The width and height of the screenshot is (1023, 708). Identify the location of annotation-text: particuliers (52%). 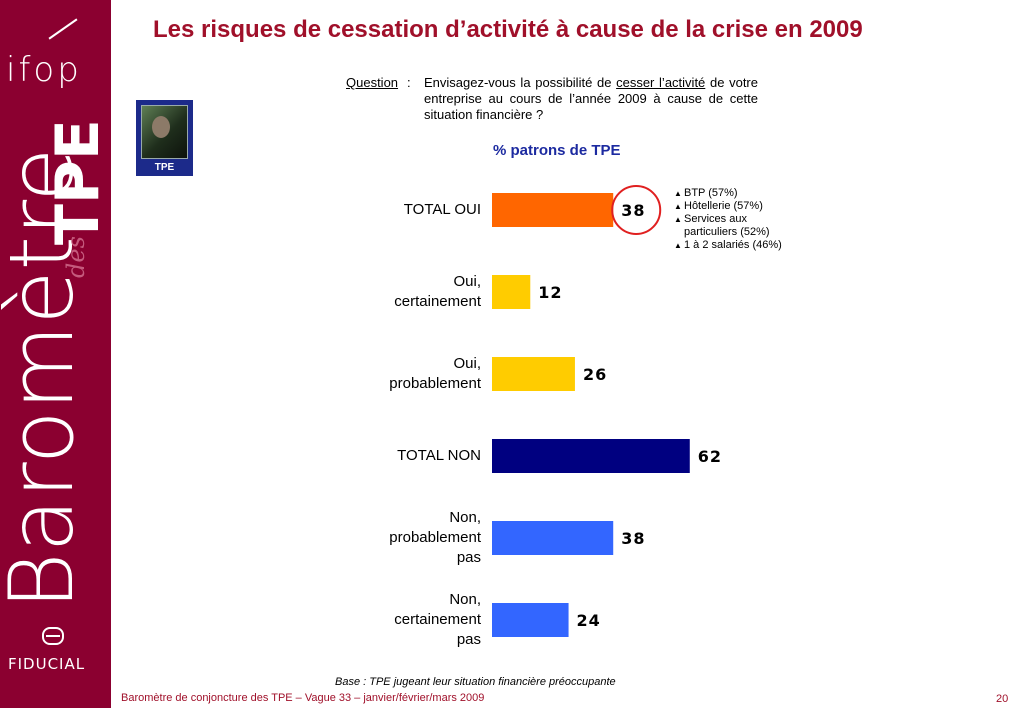
(727, 232).